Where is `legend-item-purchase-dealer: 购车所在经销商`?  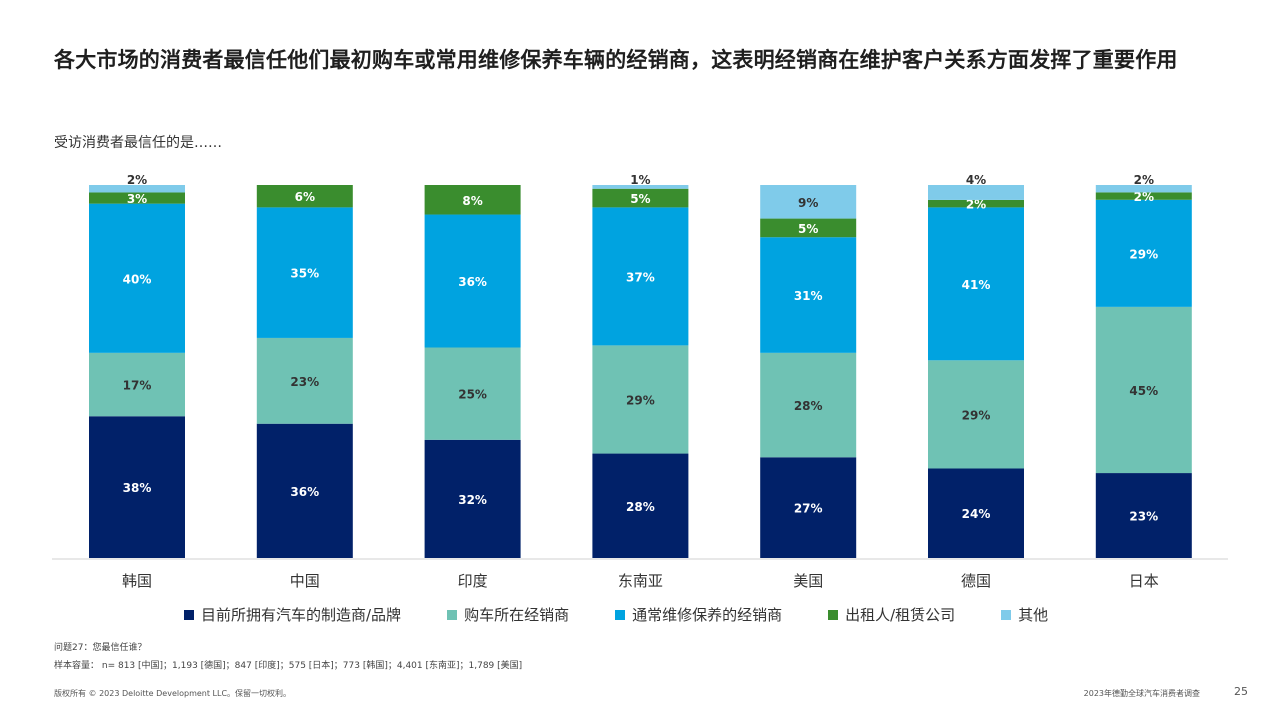
legend-item-purchase-dealer: 购车所在经销商 is located at coordinates (508, 614).